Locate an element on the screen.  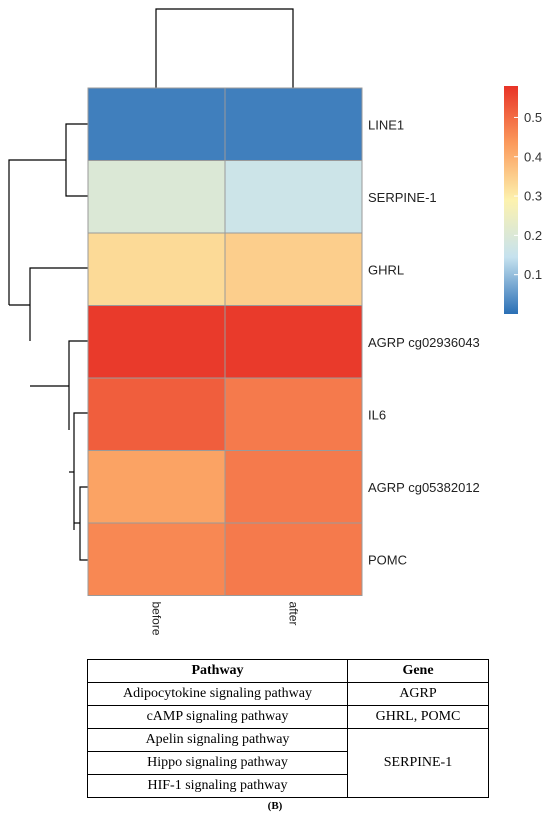
table-row: cAMP signaling pathway GHRL, POMC is located at coordinates (288, 717).